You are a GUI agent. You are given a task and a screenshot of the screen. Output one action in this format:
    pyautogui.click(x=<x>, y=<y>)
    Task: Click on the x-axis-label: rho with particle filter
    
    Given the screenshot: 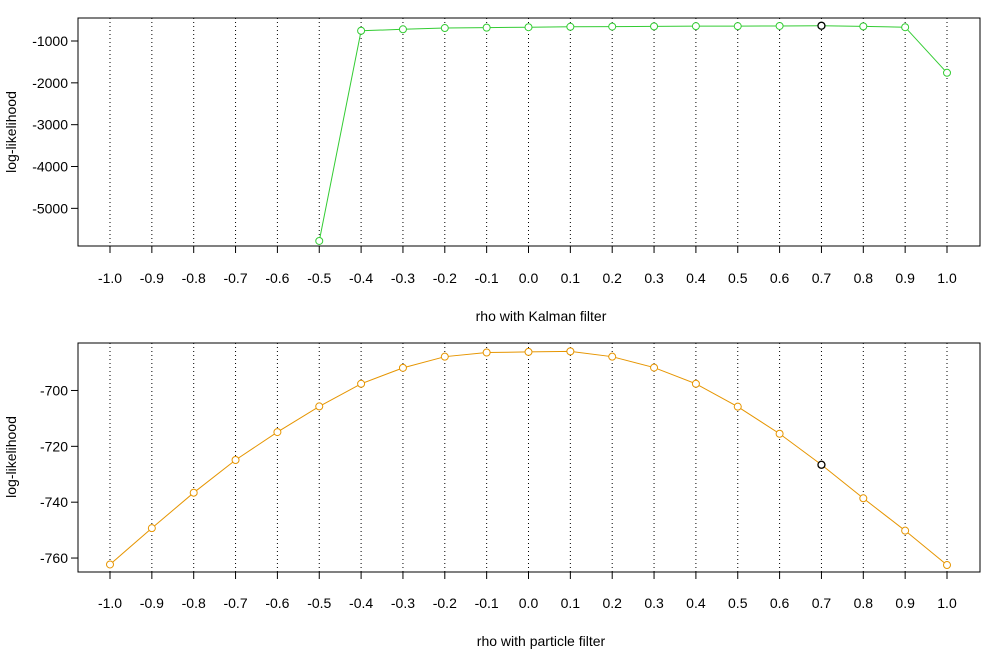 What is the action you would take?
    pyautogui.click(x=541, y=641)
    